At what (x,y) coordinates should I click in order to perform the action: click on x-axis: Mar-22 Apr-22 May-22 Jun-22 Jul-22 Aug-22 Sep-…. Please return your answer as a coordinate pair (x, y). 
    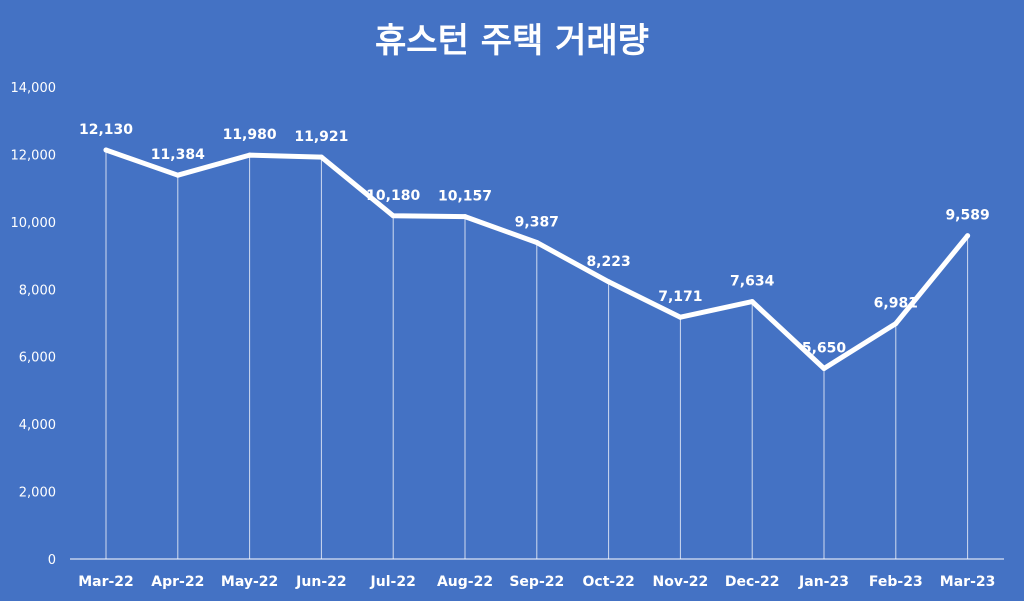
    Looking at the image, I should click on (536, 582).